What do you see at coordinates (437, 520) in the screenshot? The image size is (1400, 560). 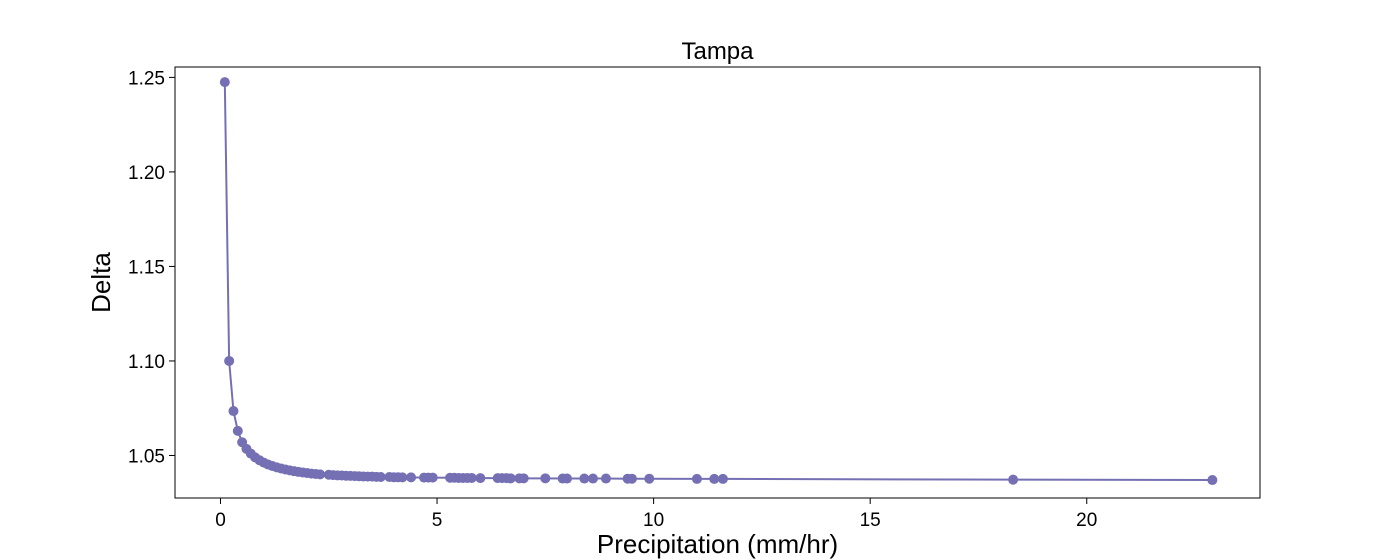 I see `x-tick-label: 5` at bounding box center [437, 520].